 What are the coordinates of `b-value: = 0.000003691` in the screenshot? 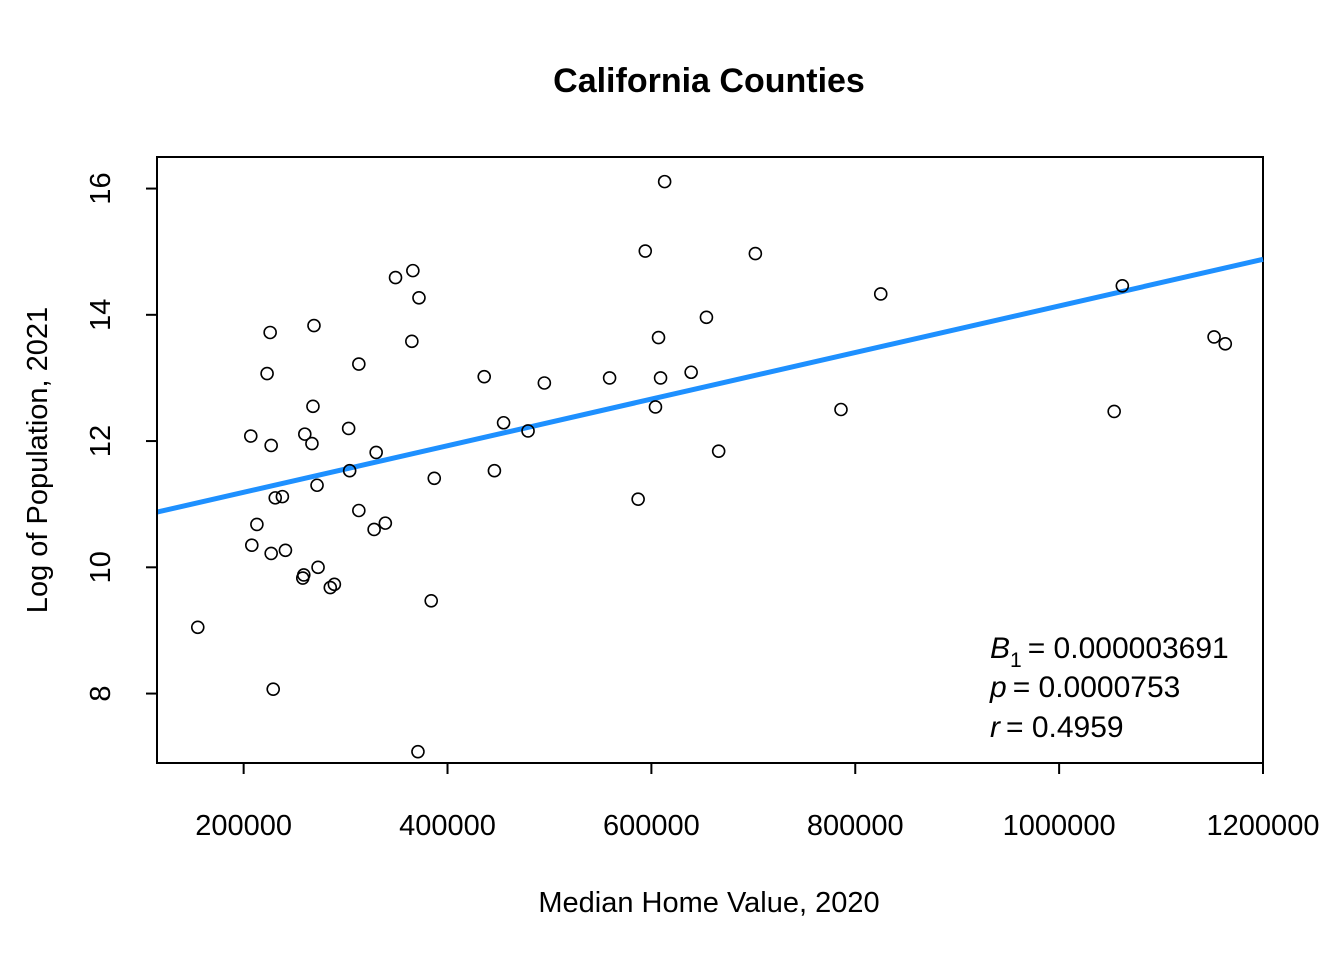 It's located at (1128, 648).